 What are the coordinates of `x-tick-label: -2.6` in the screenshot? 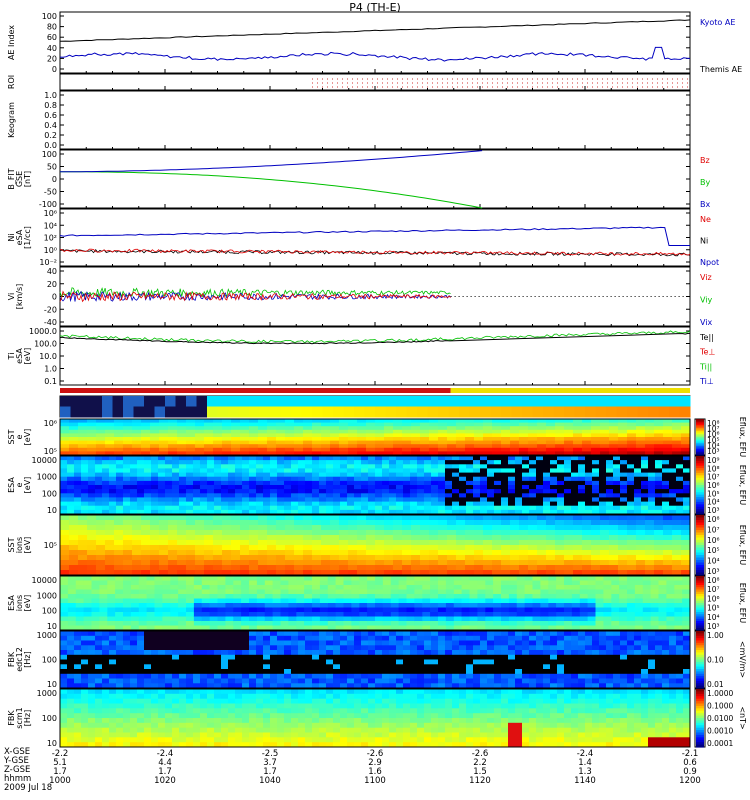 It's located at (480, 754).